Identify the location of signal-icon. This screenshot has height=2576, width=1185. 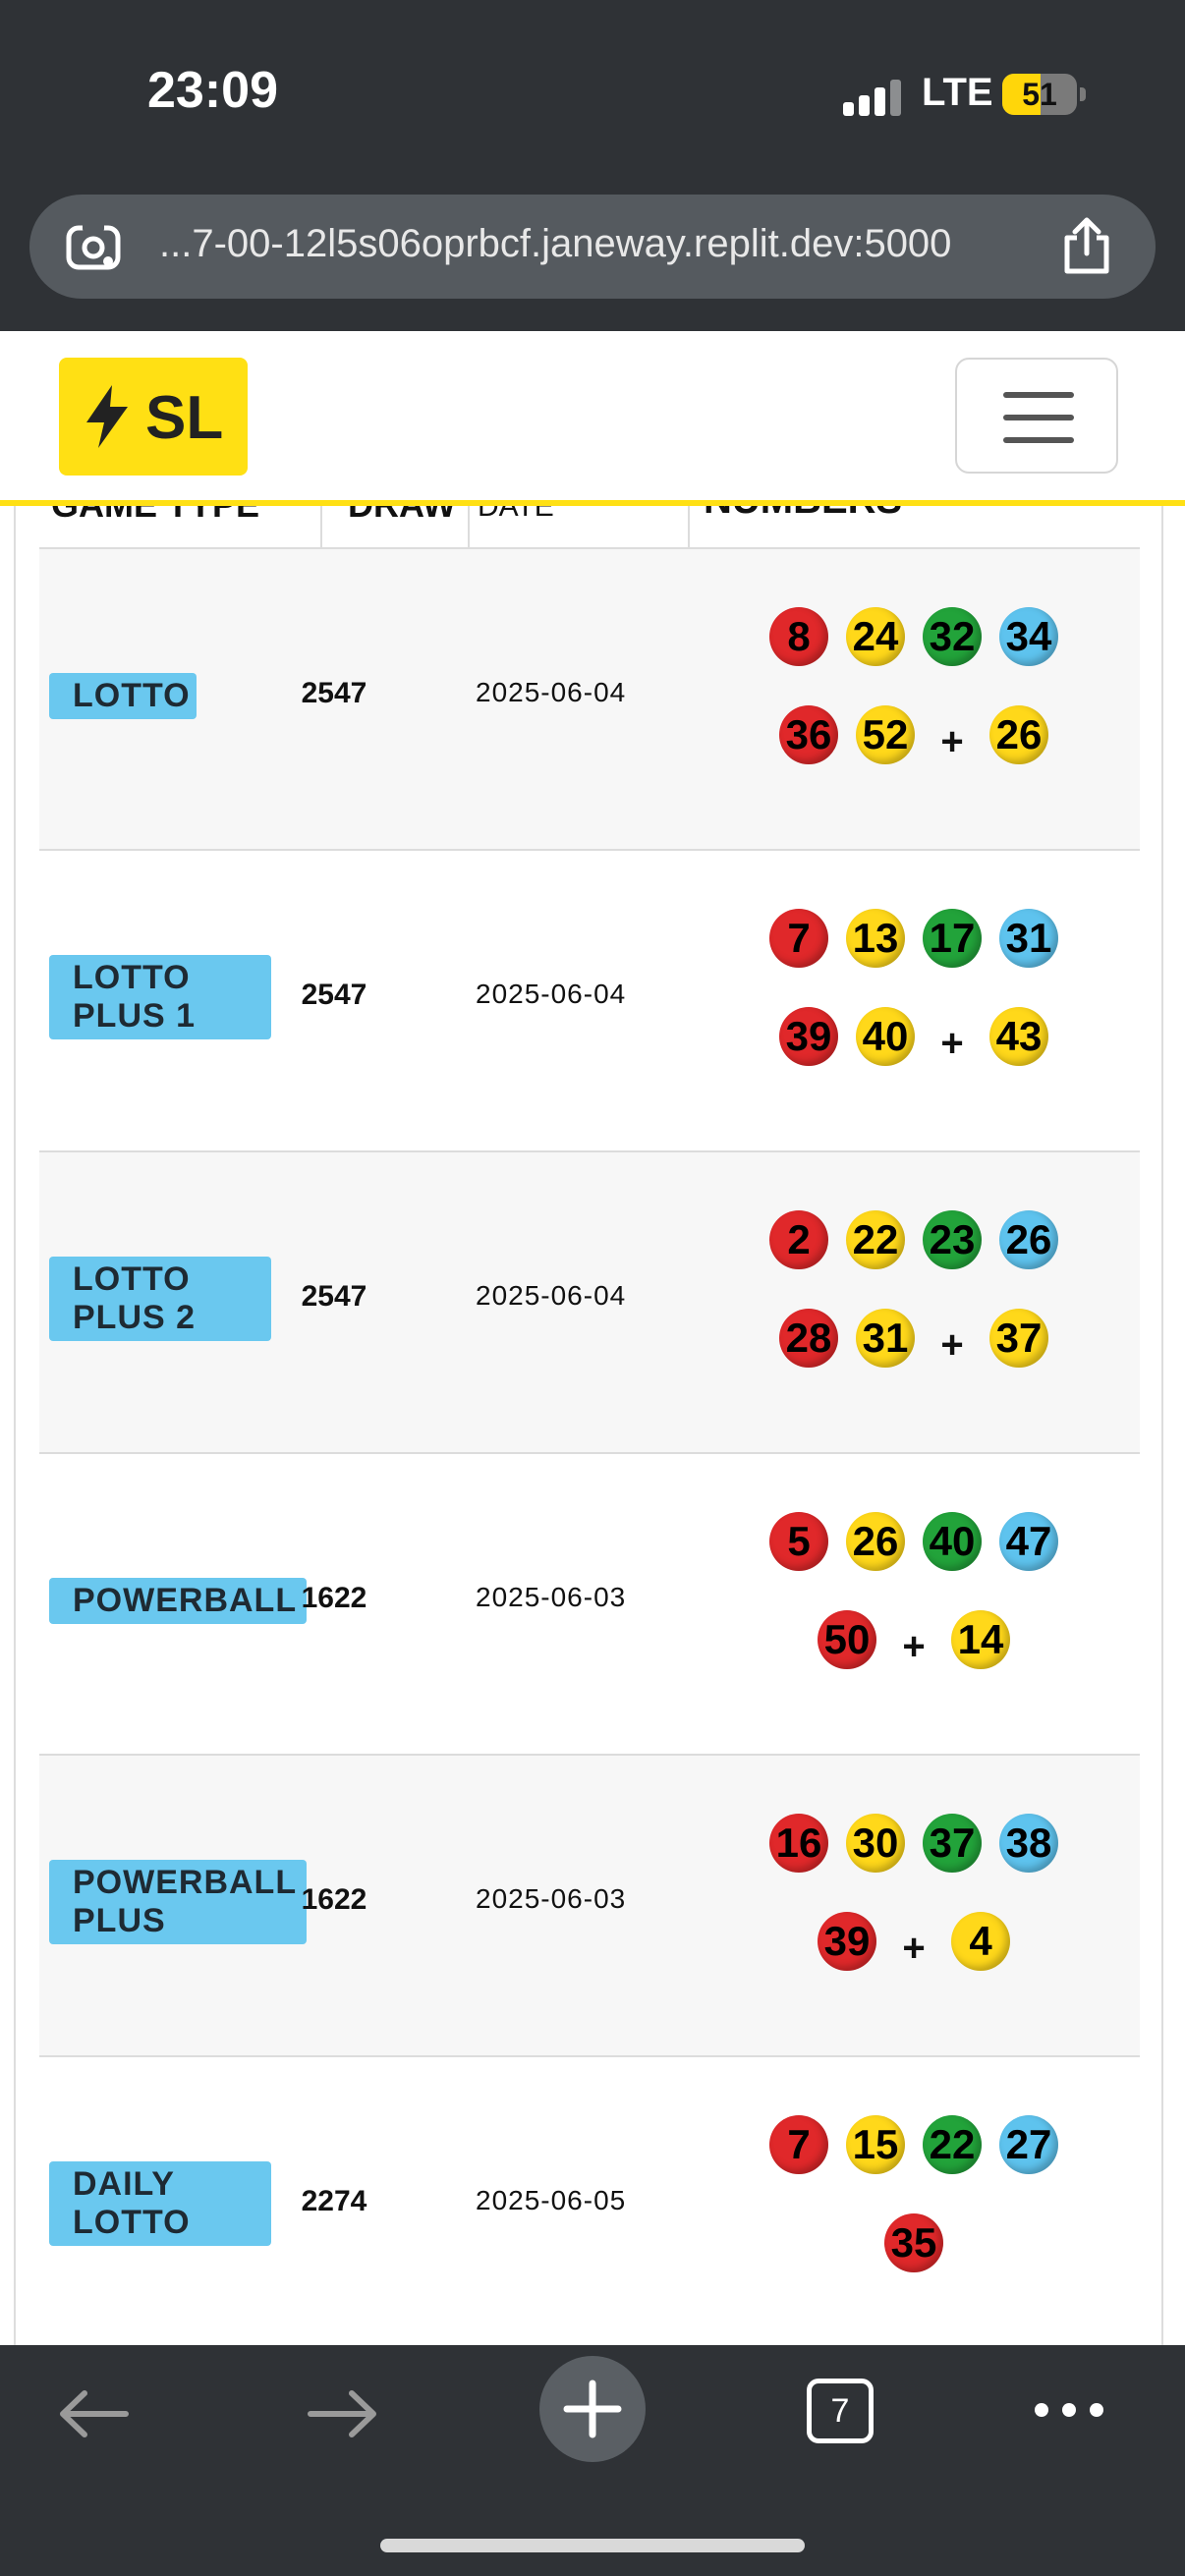
(873, 96).